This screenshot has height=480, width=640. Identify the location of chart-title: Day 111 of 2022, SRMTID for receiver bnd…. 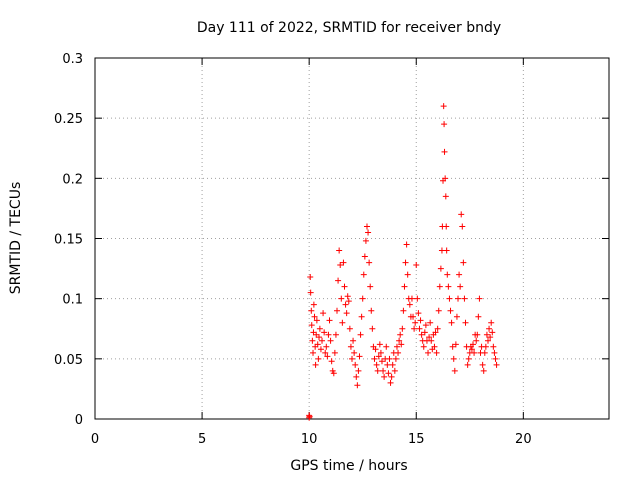
(349, 28).